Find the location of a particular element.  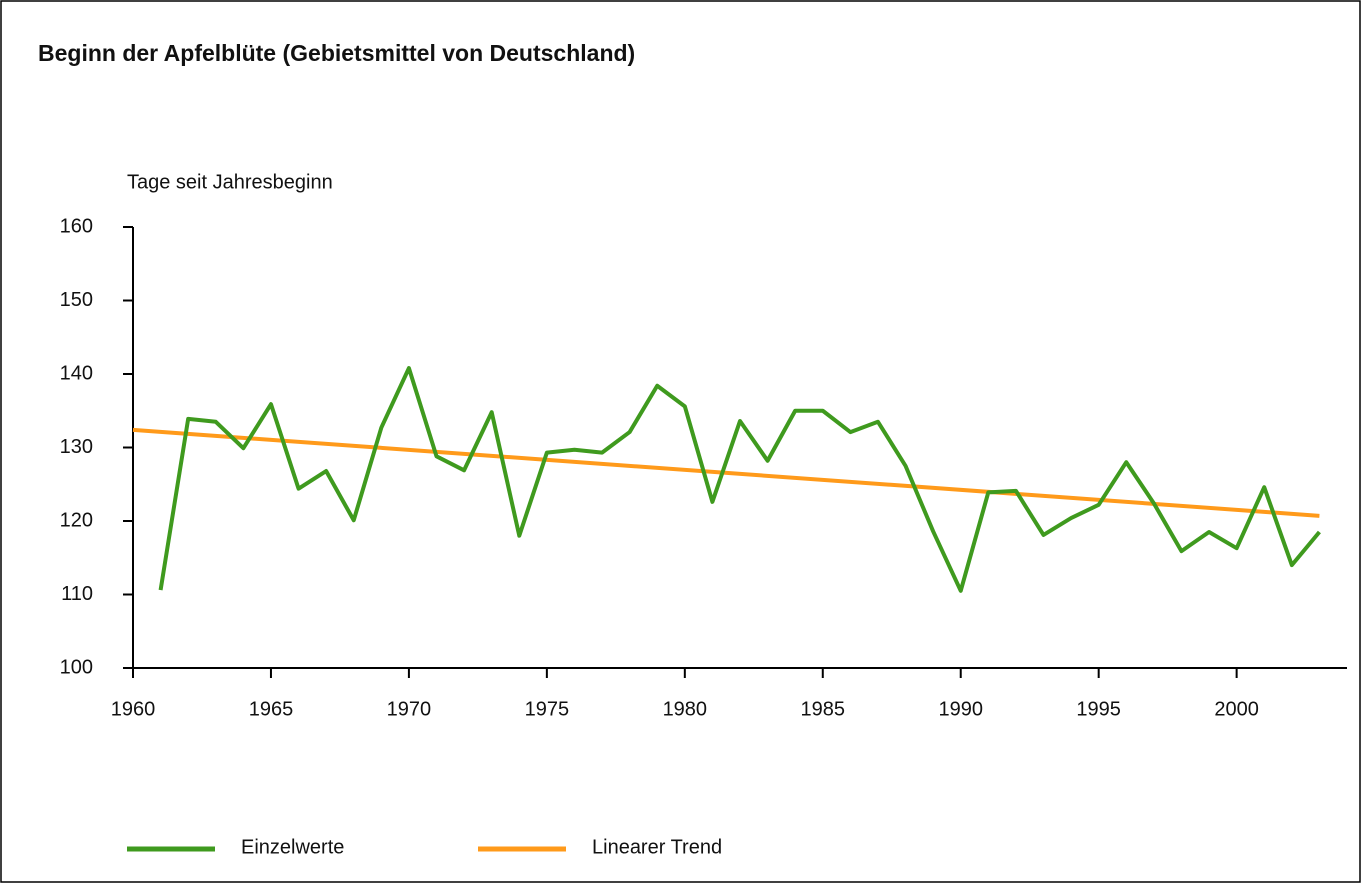

x-tick-label: 2000 is located at coordinates (1236, 709).